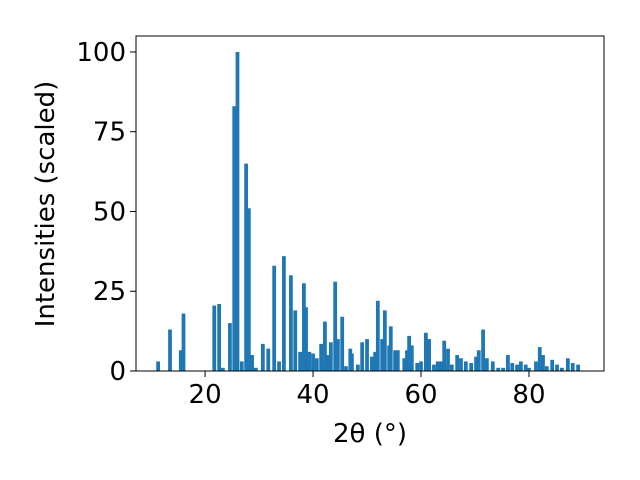 This screenshot has width=640, height=480. What do you see at coordinates (370, 434) in the screenshot?
I see `x-axis-label: 2θ (°)` at bounding box center [370, 434].